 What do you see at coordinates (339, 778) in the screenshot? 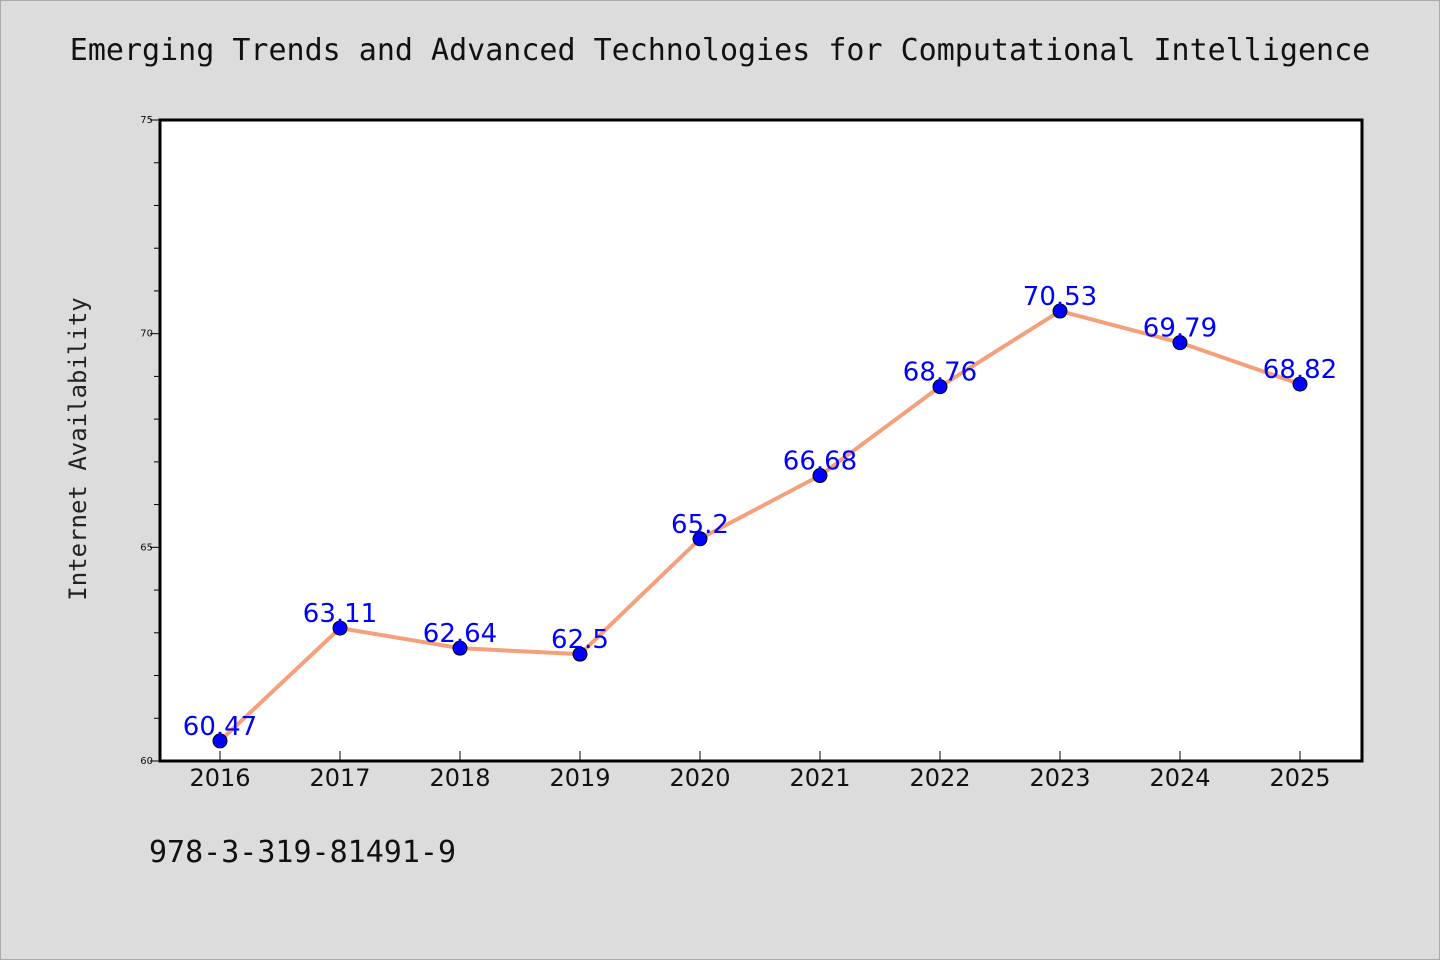
I see `x-tick-label: 2017` at bounding box center [339, 778].